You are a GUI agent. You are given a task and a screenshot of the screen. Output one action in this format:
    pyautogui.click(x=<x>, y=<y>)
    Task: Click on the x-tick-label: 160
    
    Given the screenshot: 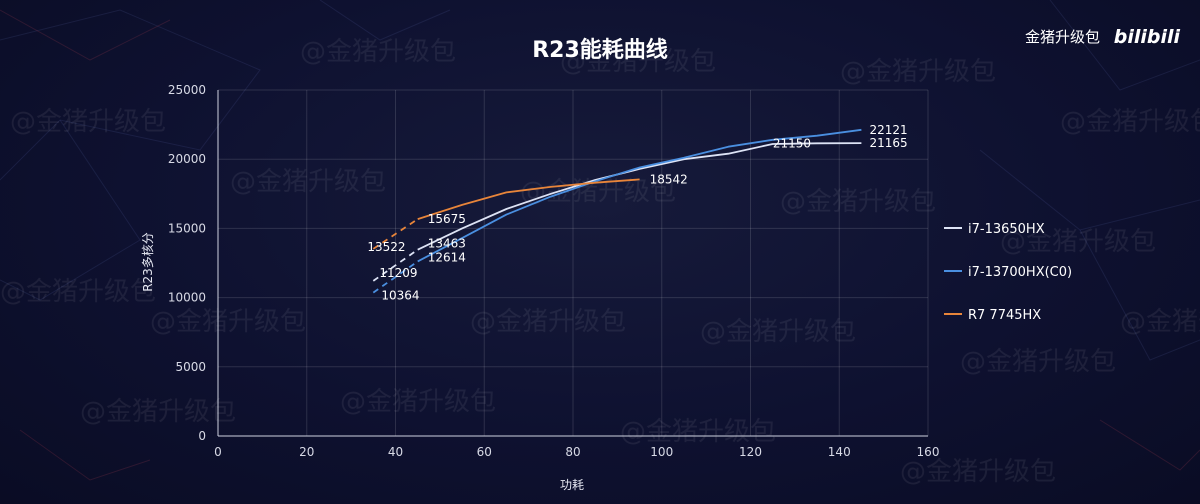 What is the action you would take?
    pyautogui.click(x=928, y=452)
    